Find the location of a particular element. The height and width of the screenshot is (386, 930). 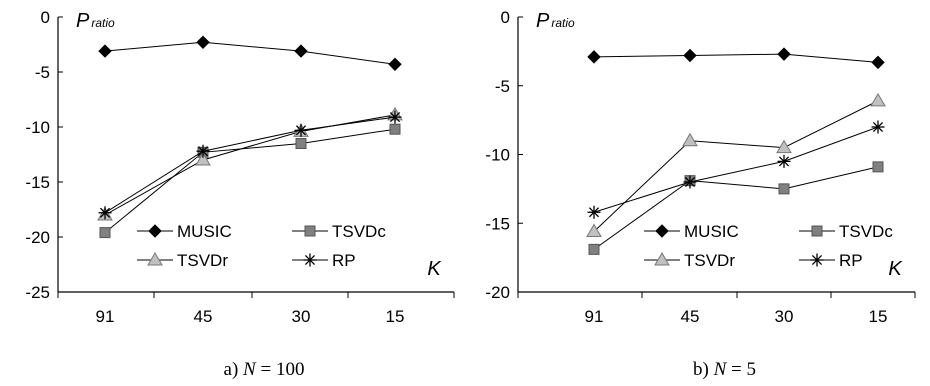

y-tick-label: 0 is located at coordinates (45, 17).